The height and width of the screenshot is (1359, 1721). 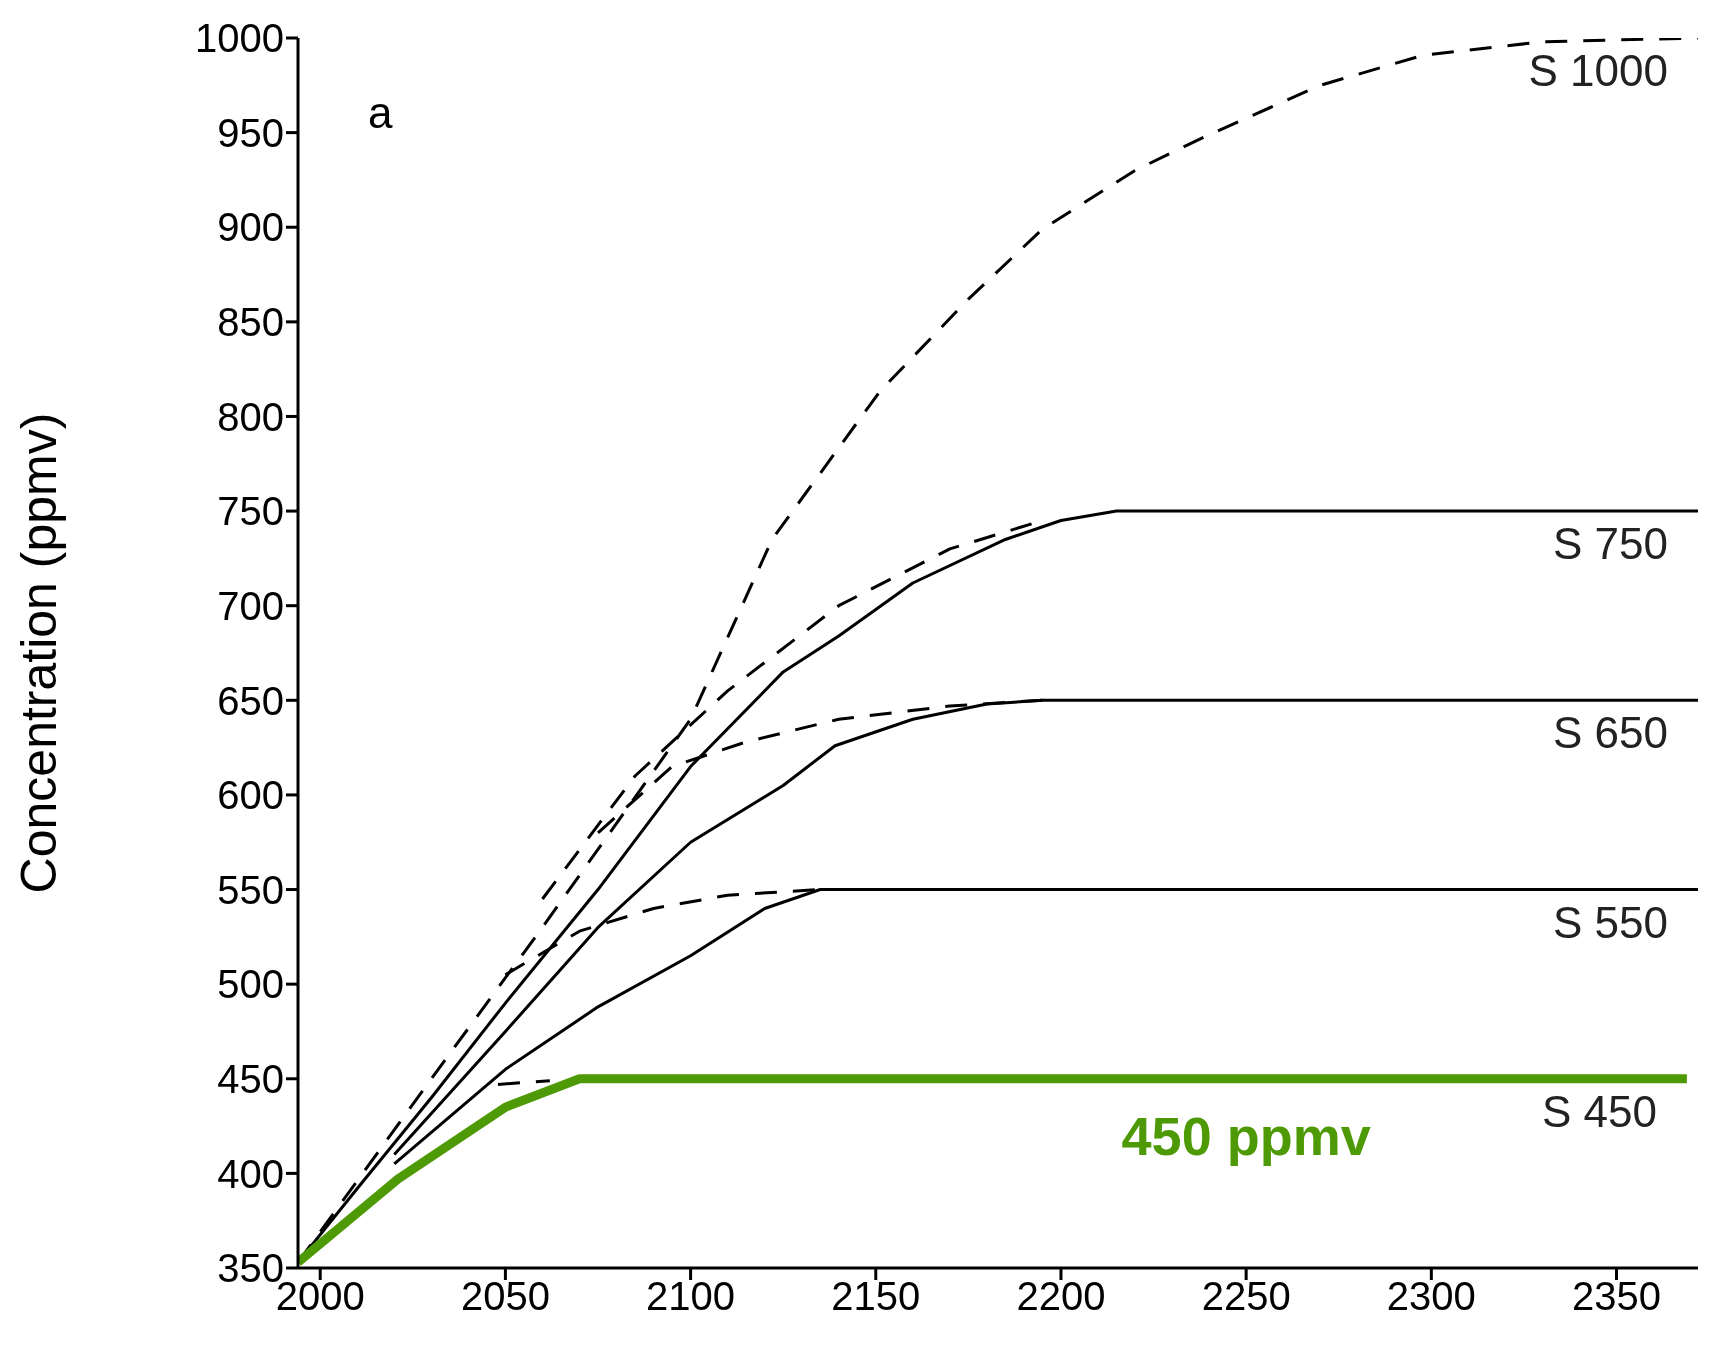 What do you see at coordinates (250, 700) in the screenshot?
I see `y-tick-label: 650` at bounding box center [250, 700].